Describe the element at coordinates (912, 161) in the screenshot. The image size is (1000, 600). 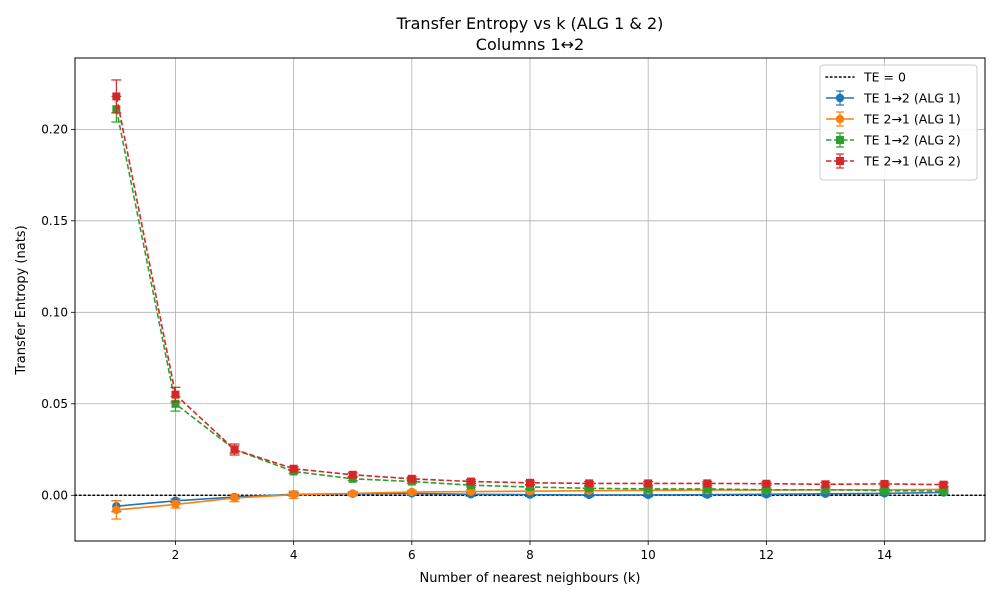
I see `legend-label: TE 2→1 (ALG 2)` at that location.